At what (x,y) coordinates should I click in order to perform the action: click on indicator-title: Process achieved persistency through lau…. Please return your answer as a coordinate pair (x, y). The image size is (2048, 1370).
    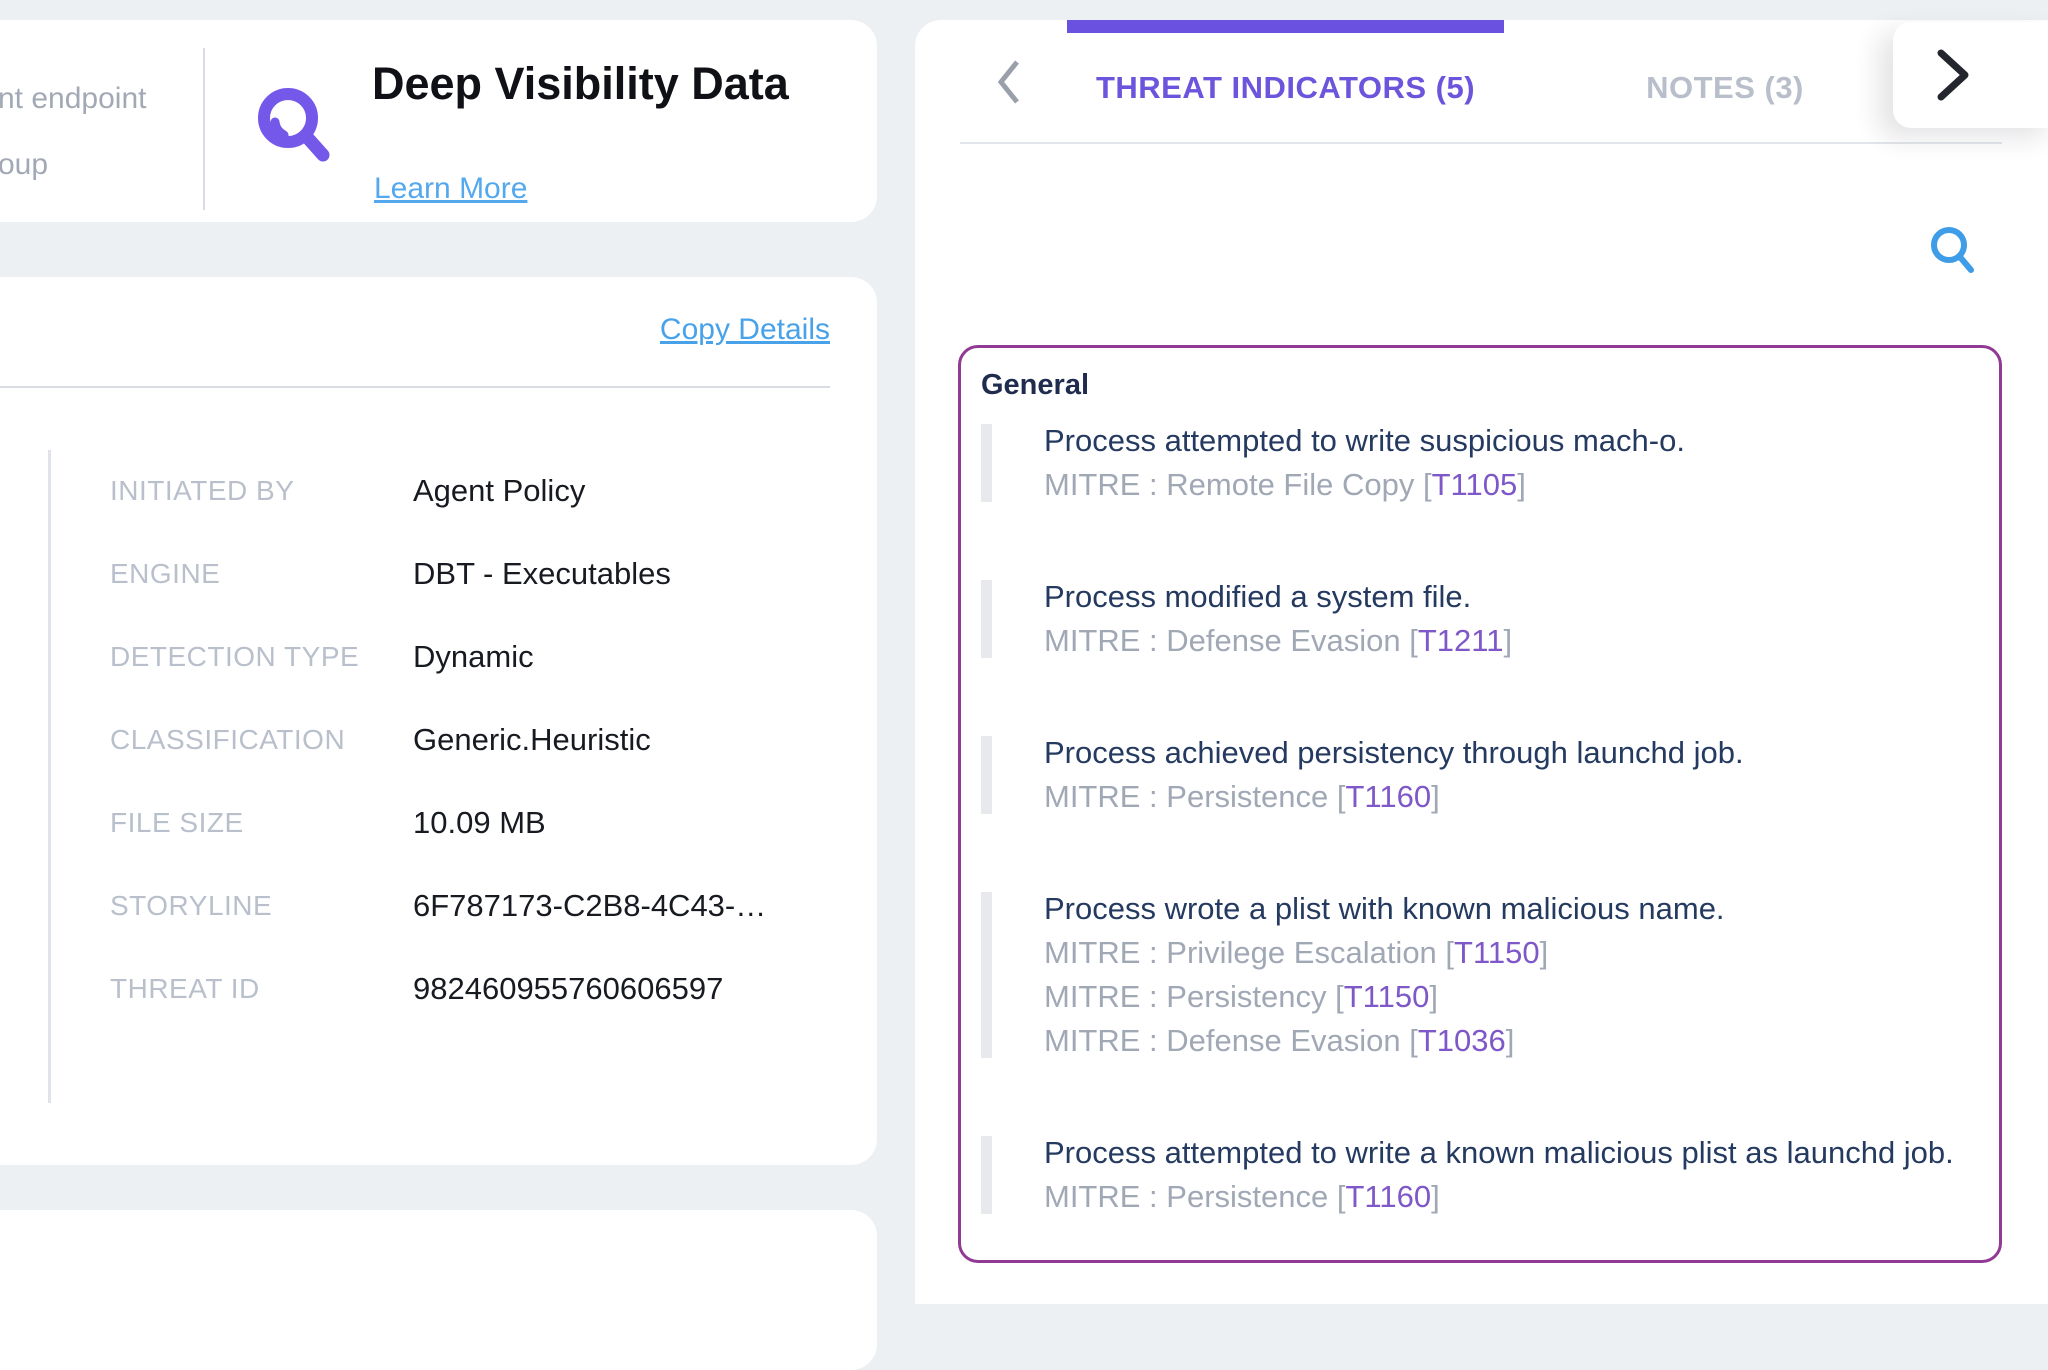
    Looking at the image, I should click on (1394, 752).